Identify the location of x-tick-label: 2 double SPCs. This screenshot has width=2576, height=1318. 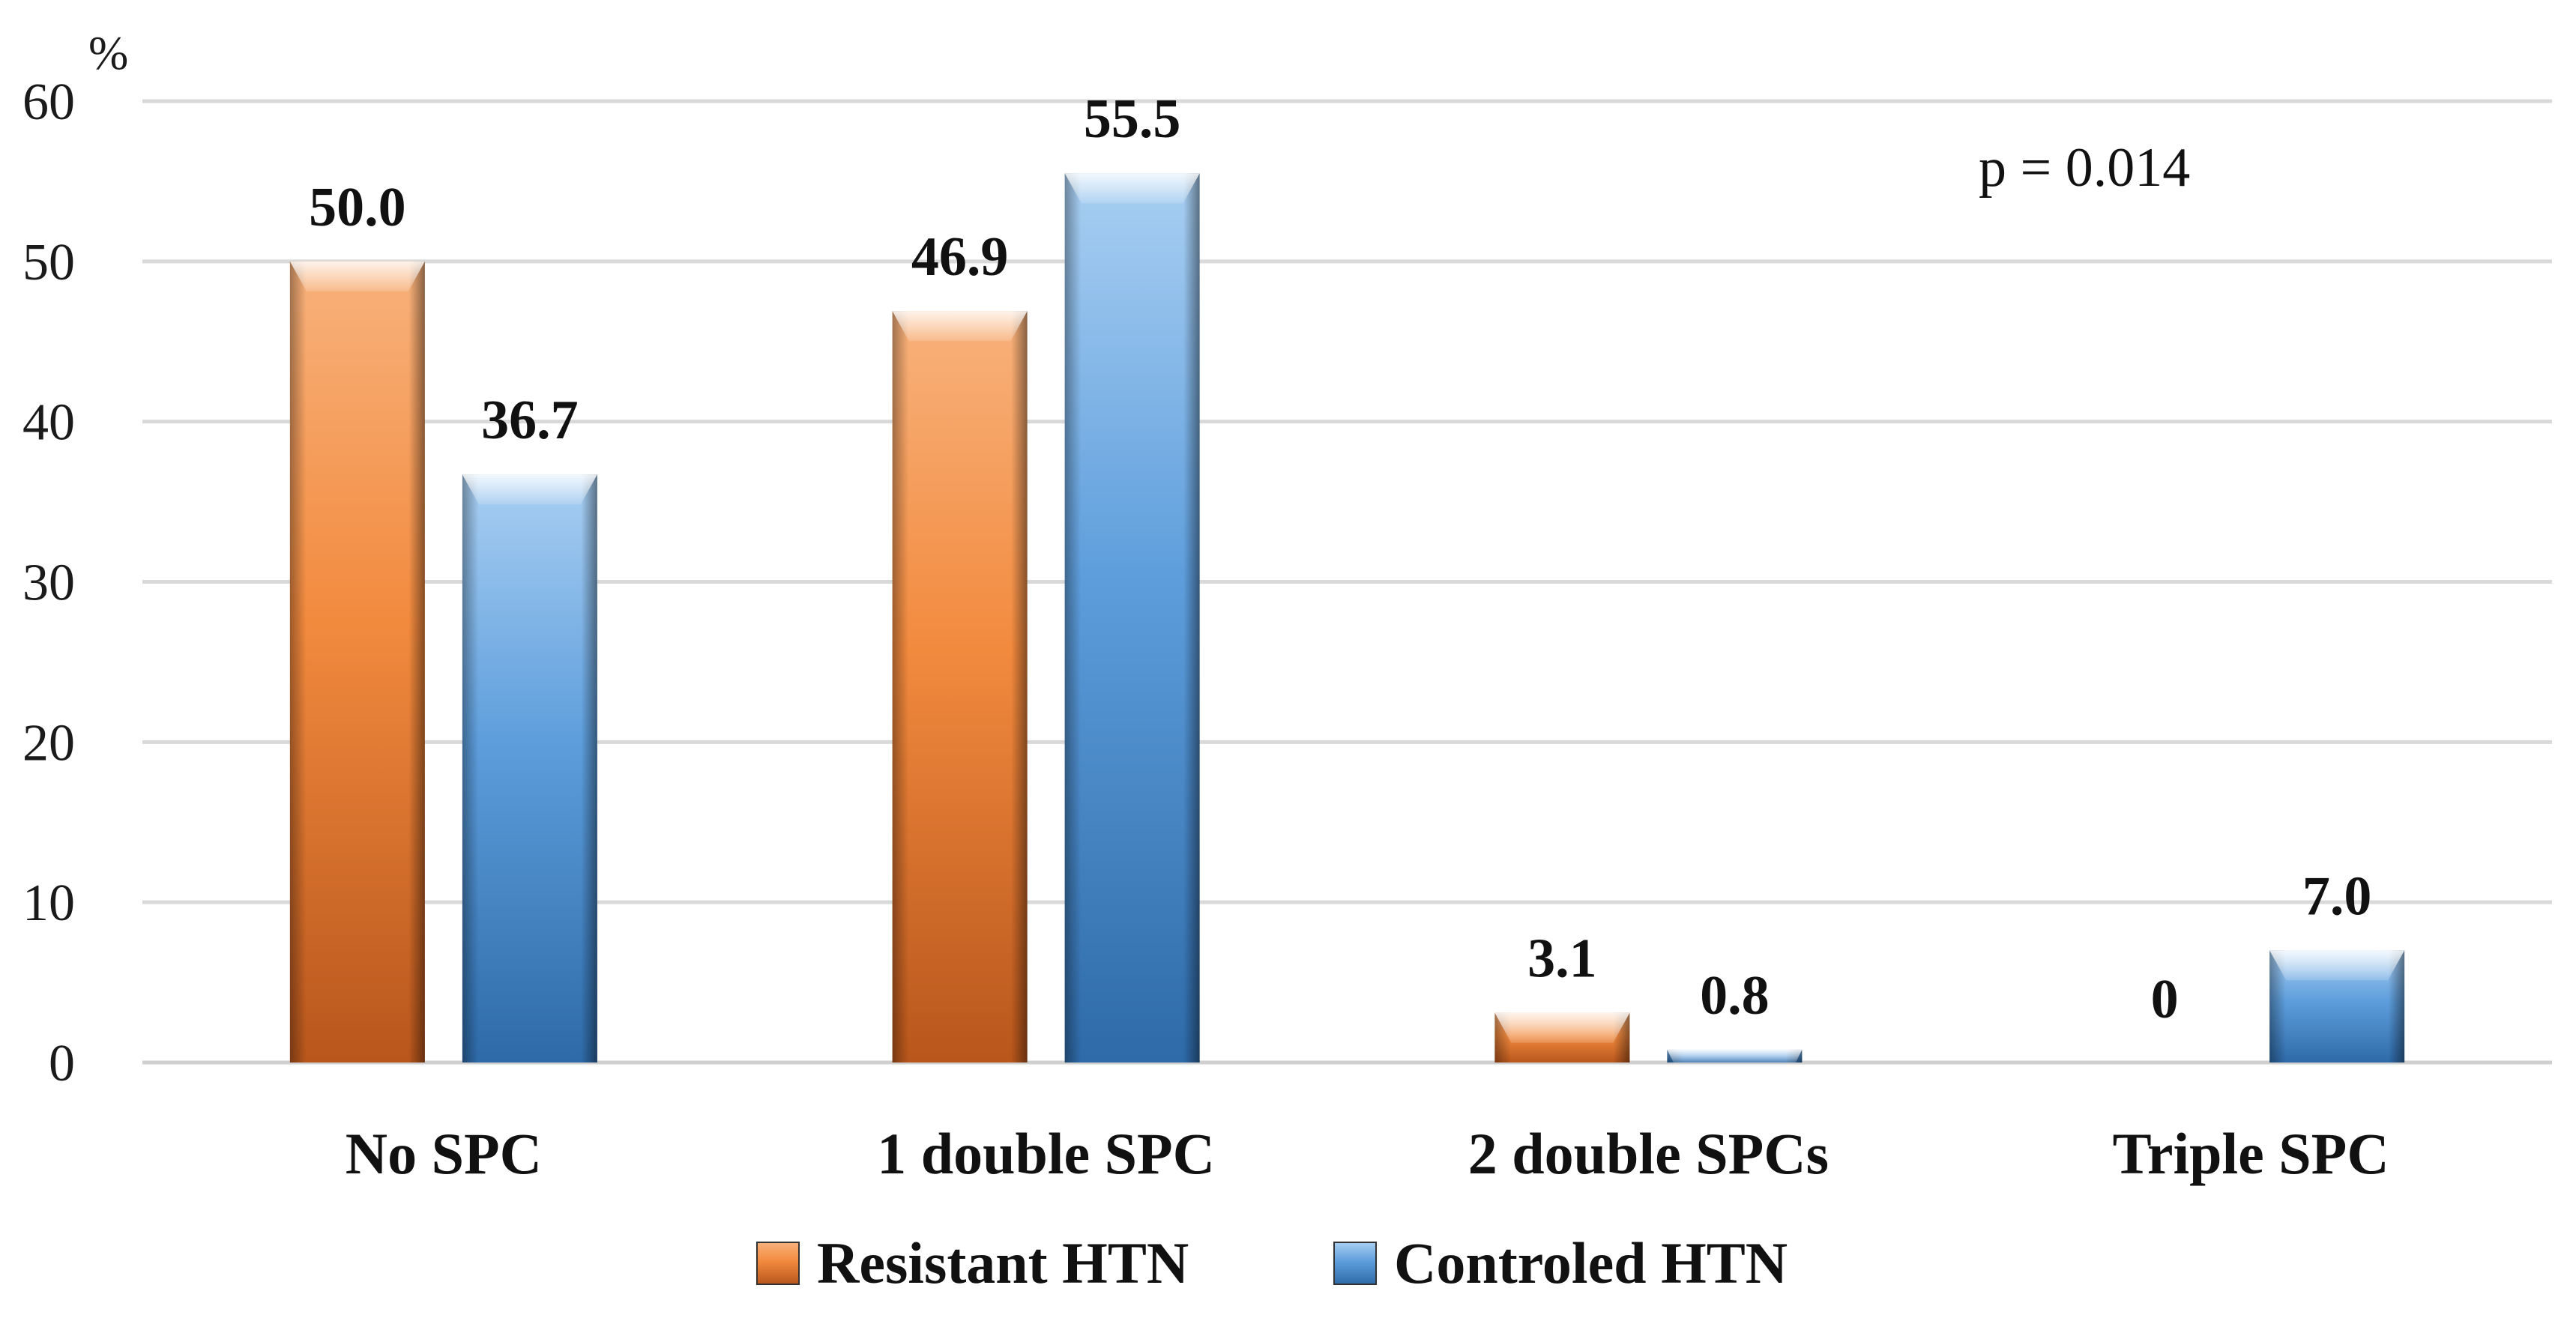
(1649, 1153).